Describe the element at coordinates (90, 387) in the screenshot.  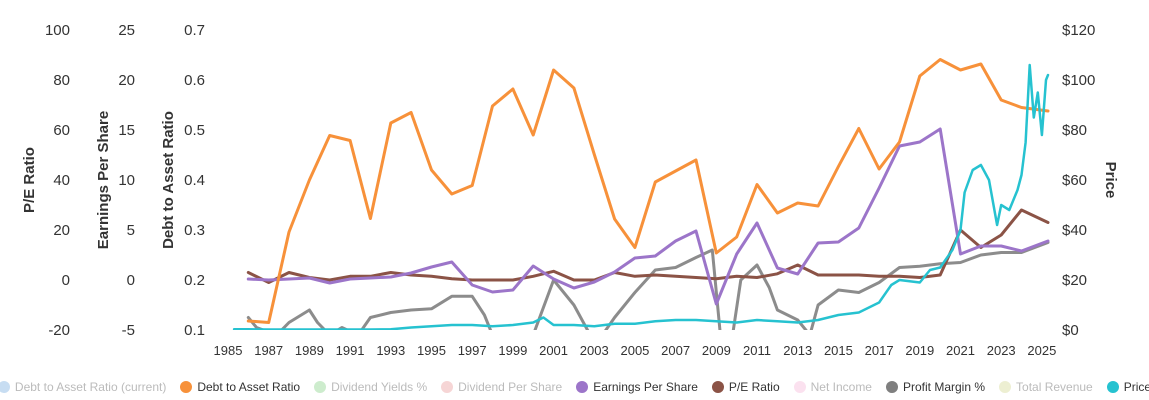
I see `legend-label: Debt to Asset Ratio (current)` at that location.